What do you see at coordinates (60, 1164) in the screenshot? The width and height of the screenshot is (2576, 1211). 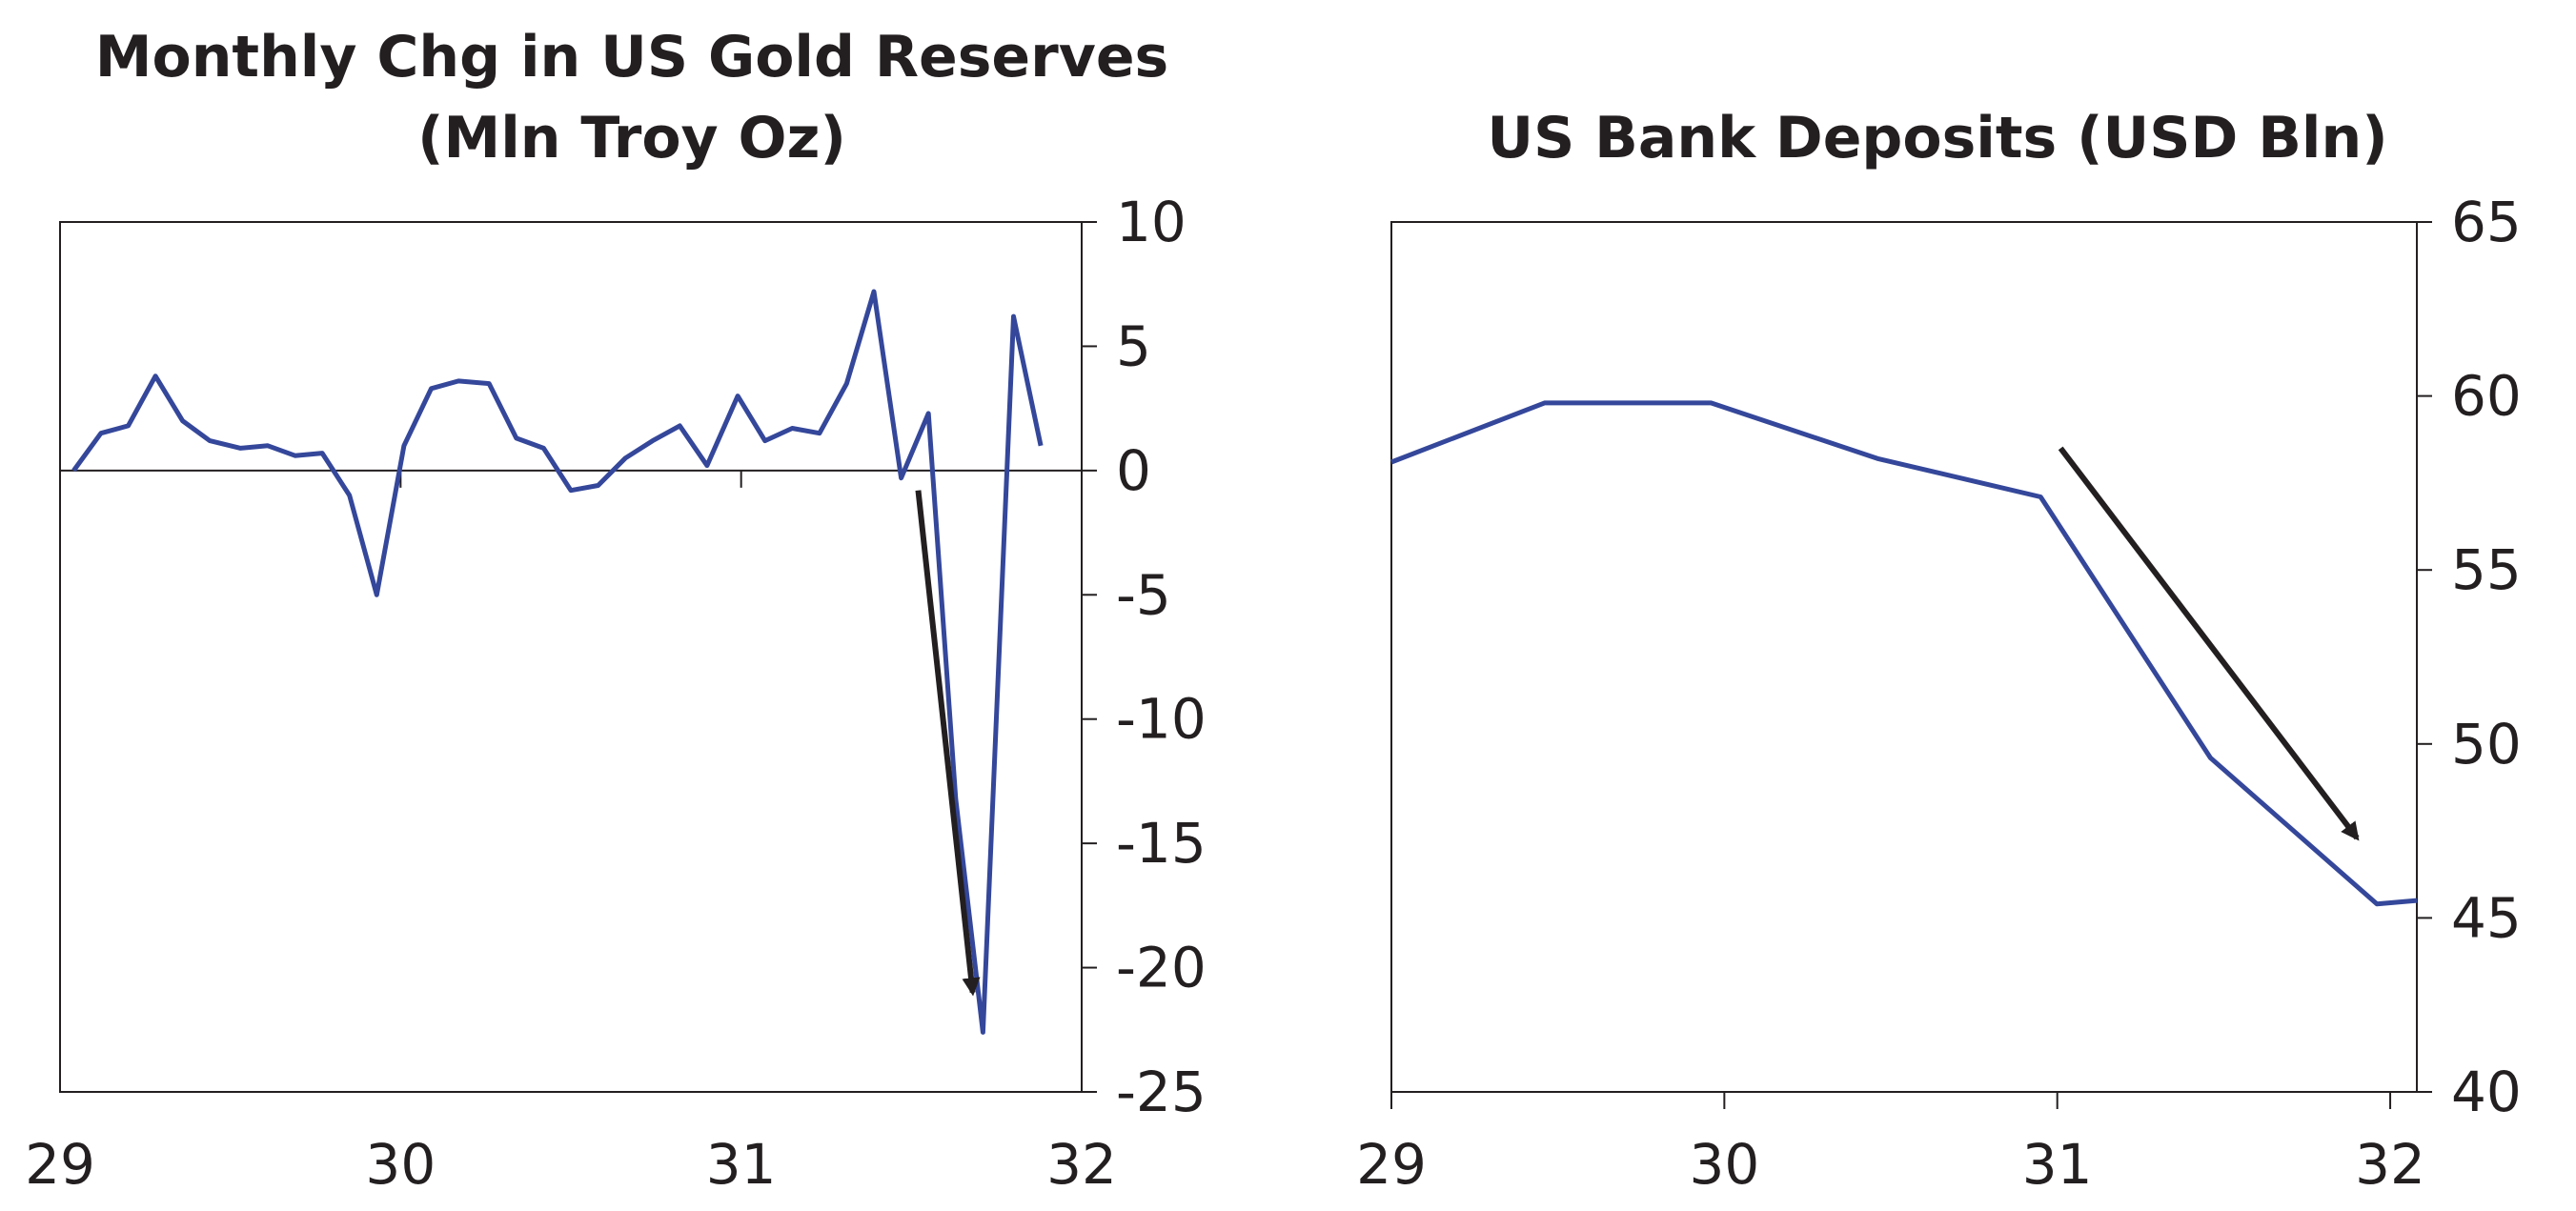 I see `left-x-tick-label: 29` at bounding box center [60, 1164].